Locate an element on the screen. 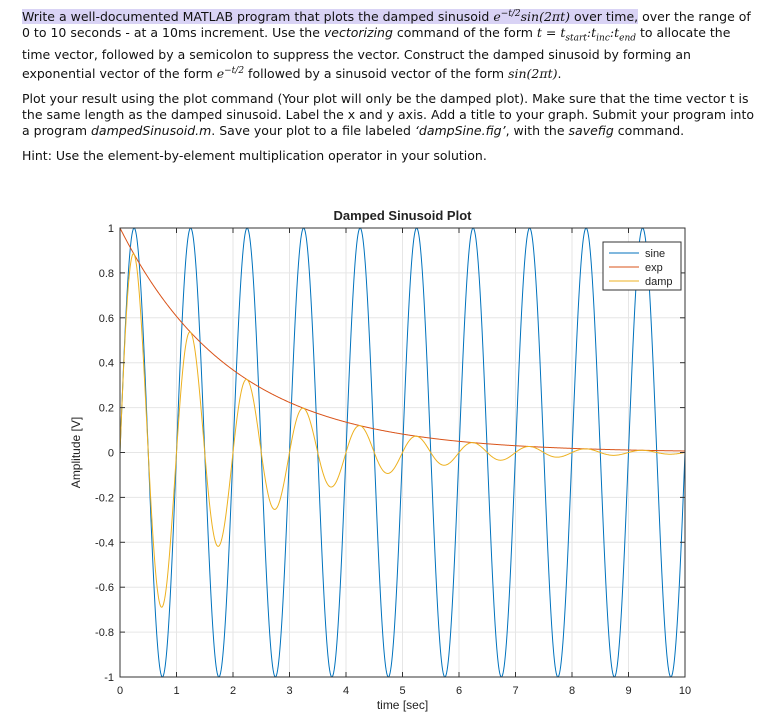 The width and height of the screenshot is (783, 714). x-tick-label: 6 is located at coordinates (459, 691).